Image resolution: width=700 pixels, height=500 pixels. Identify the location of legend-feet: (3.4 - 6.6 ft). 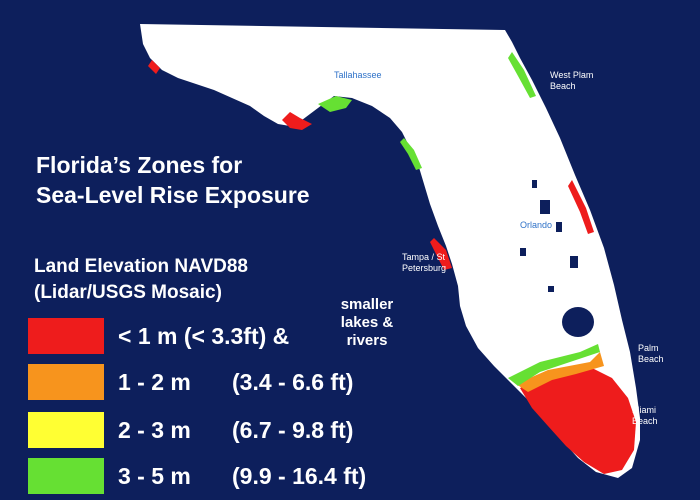
(293, 382).